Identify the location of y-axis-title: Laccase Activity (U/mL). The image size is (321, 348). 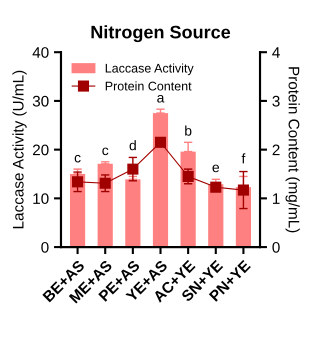
(19, 149).